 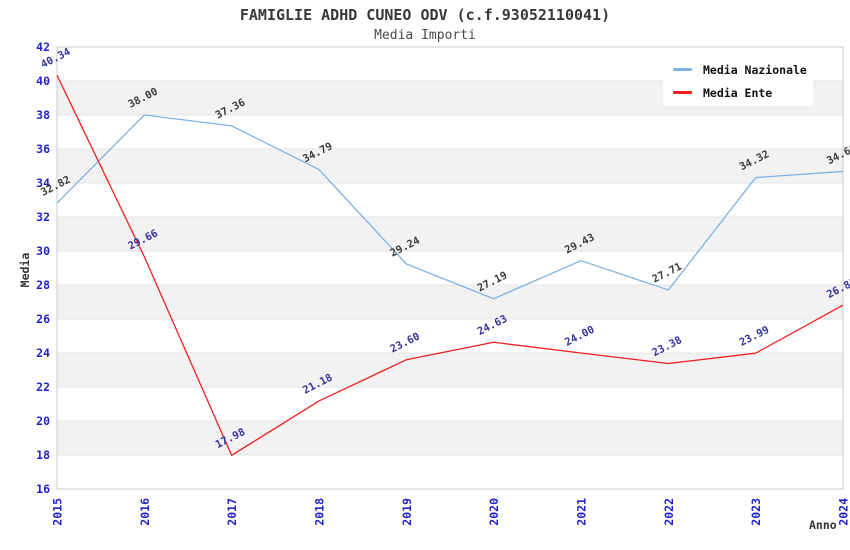 What do you see at coordinates (43, 319) in the screenshot?
I see `y-tick-label: 26` at bounding box center [43, 319].